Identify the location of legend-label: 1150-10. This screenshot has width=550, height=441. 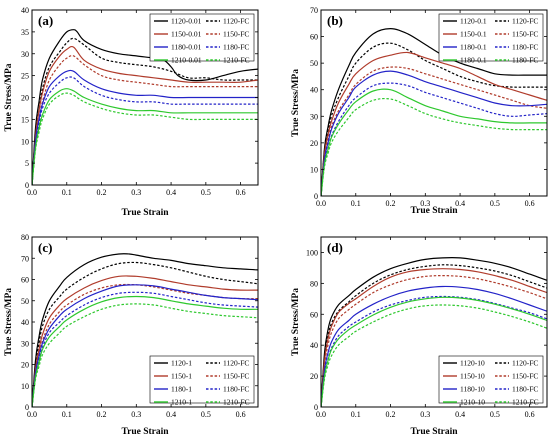
(472, 376).